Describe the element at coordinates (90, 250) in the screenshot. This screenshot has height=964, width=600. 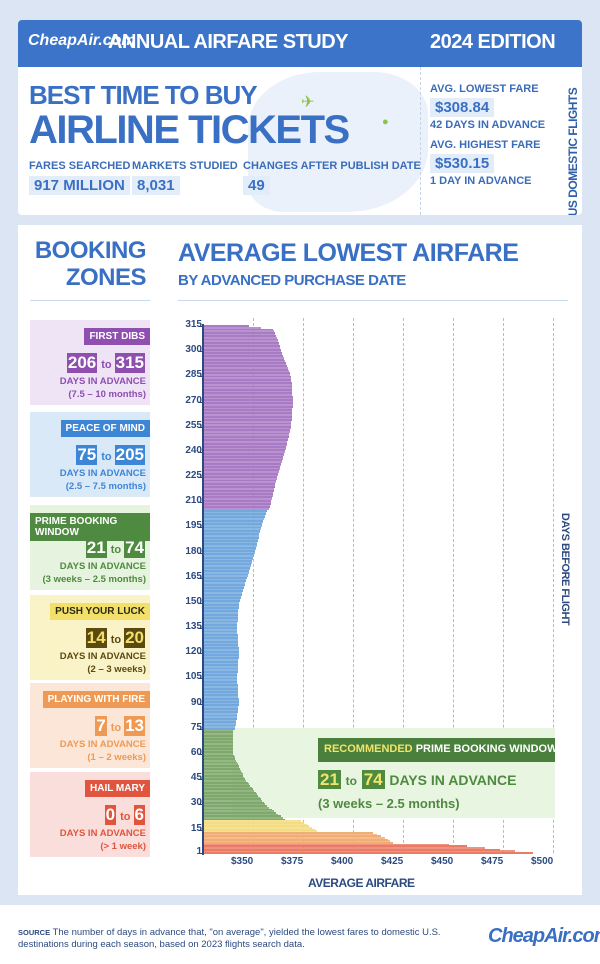
I see `zones-title-l1: BOOKING` at that location.